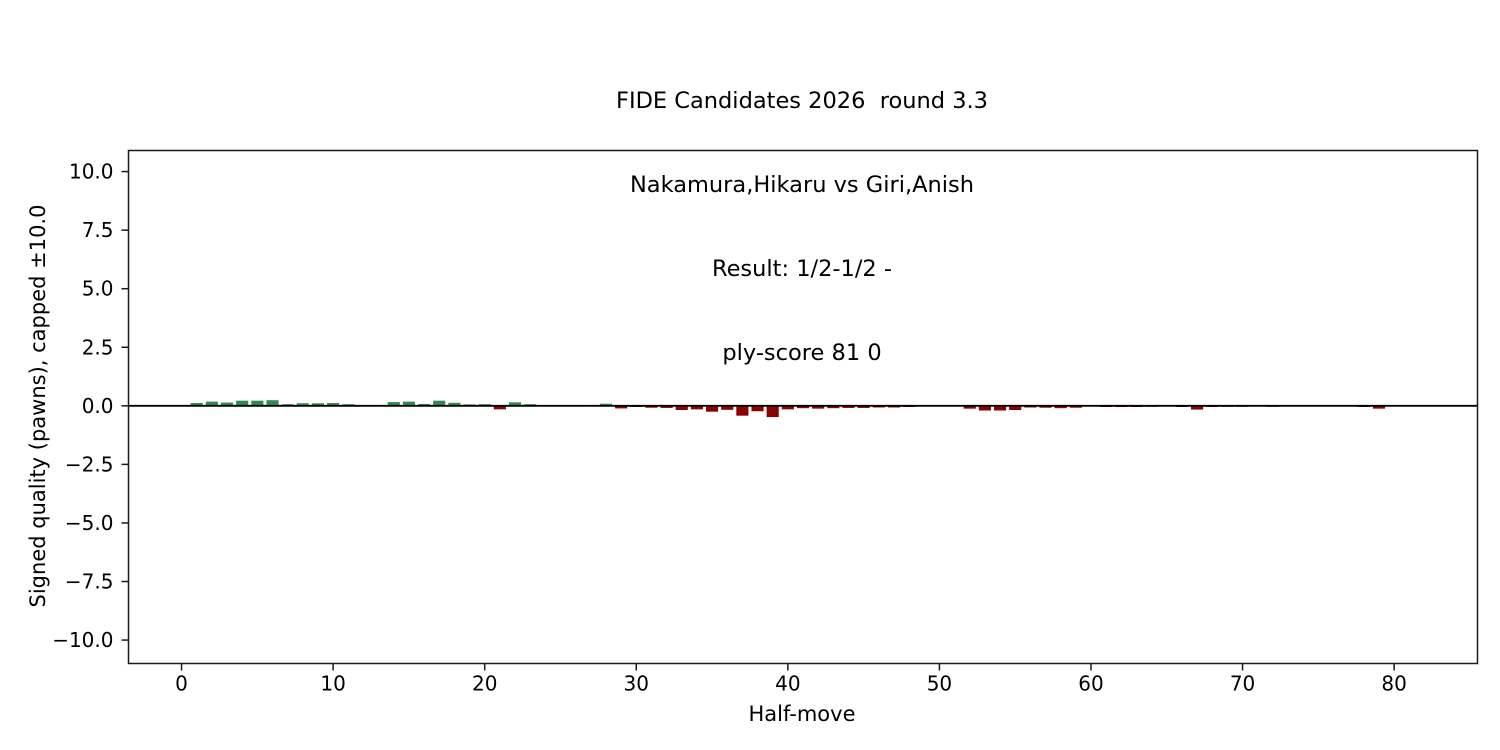 This screenshot has height=750, width=1500. What do you see at coordinates (98, 406) in the screenshot?
I see `y-tick-label: 0.0` at bounding box center [98, 406].